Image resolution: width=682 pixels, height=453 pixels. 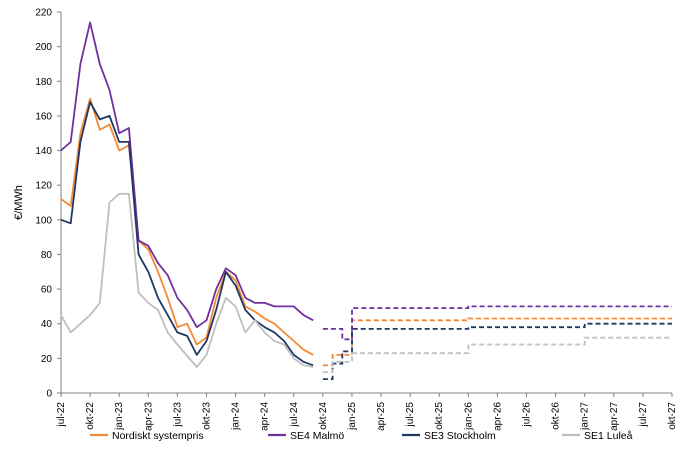 What do you see at coordinates (497, 416) in the screenshot?
I see `x-tick-label: apr-26` at bounding box center [497, 416].